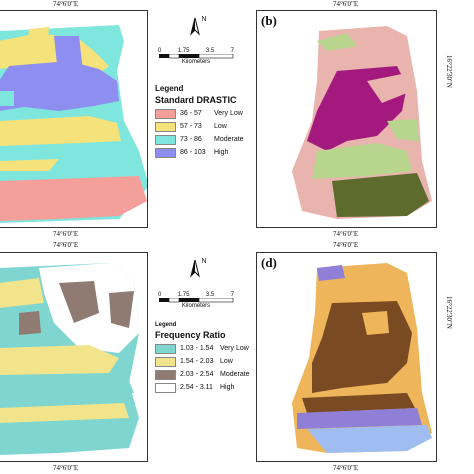 The width and height of the screenshot is (474, 474). What do you see at coordinates (66, 234) in the screenshot?
I see `lon-label-bottom-a: 74°6'0"E` at bounding box center [66, 234].